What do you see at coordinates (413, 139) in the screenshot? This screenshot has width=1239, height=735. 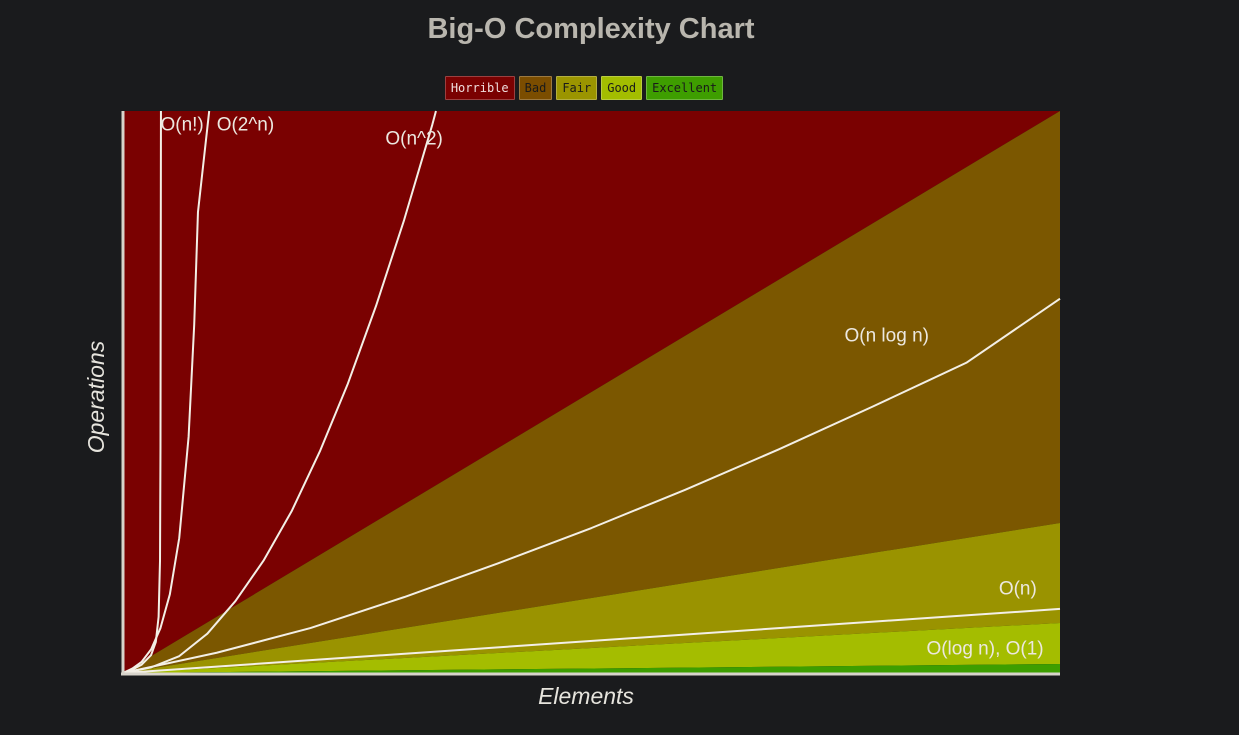 I see `label-o-n-2: O(n^2)` at bounding box center [413, 139].